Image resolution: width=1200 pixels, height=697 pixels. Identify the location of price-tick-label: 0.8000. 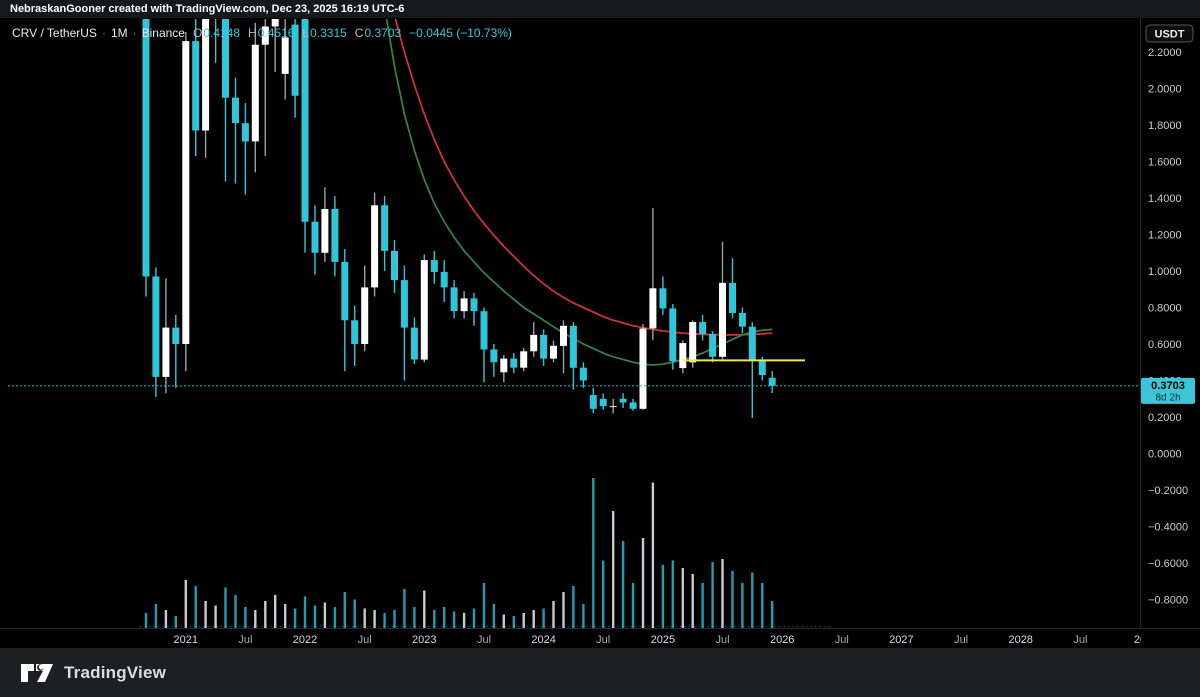
(1165, 309).